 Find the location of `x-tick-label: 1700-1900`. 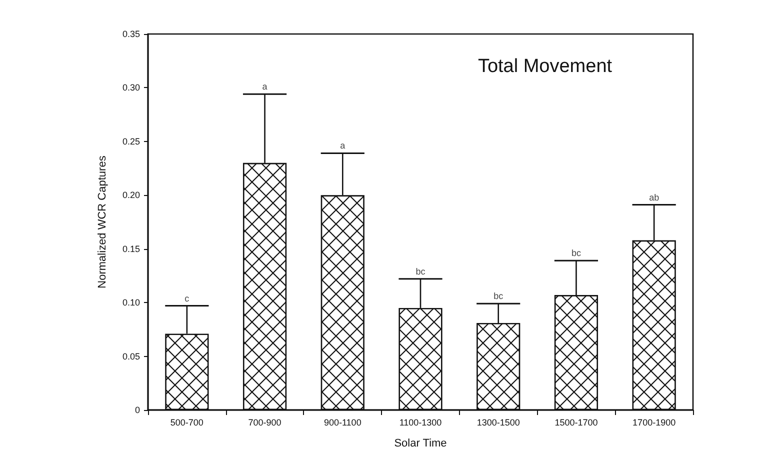

x-tick-label: 1700-1900 is located at coordinates (654, 423).